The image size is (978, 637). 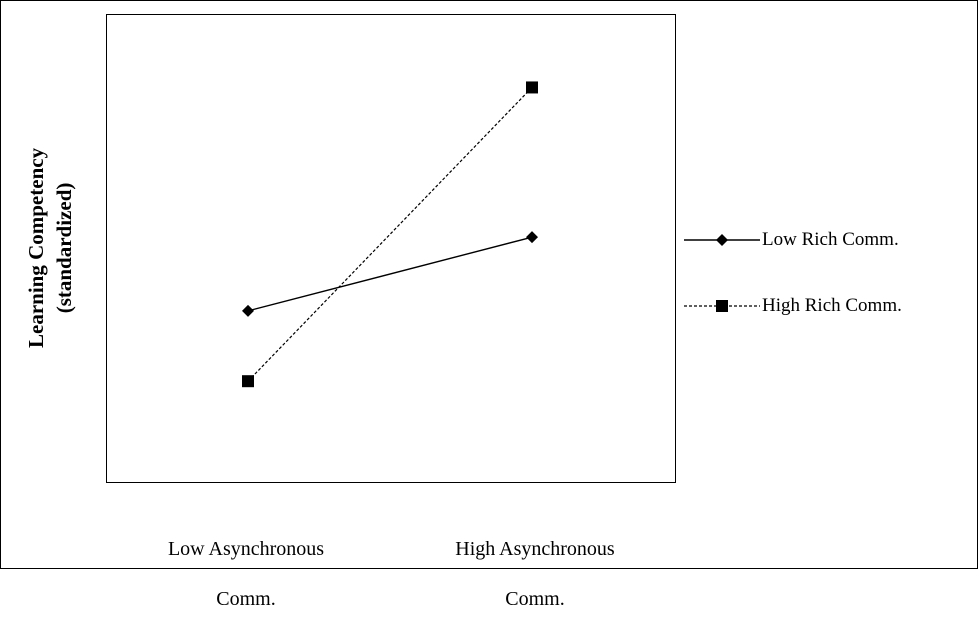 I want to click on chart-svg, so click(x=390, y=234).